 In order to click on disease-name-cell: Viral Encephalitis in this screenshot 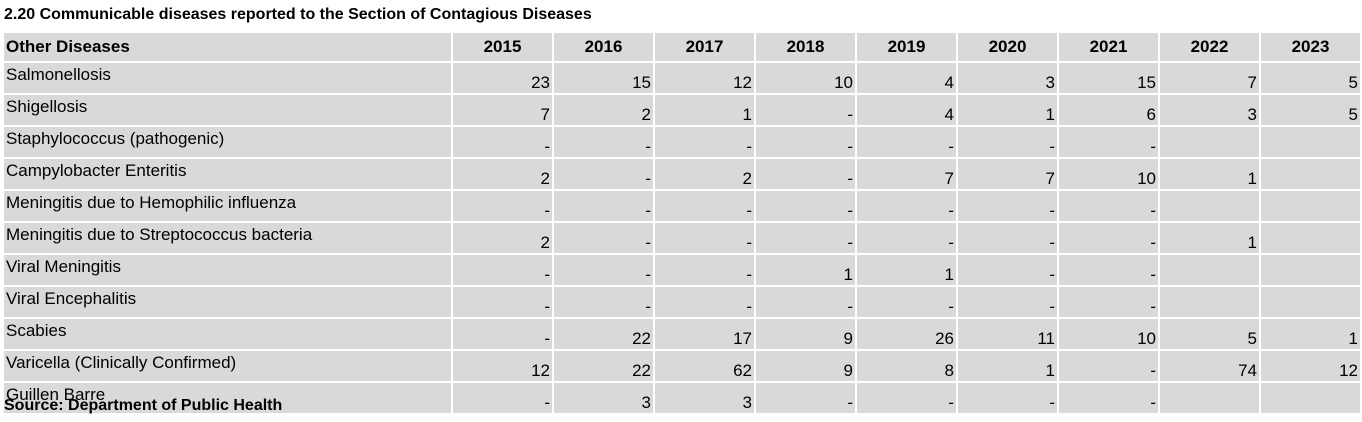, I will do `click(227, 302)`.